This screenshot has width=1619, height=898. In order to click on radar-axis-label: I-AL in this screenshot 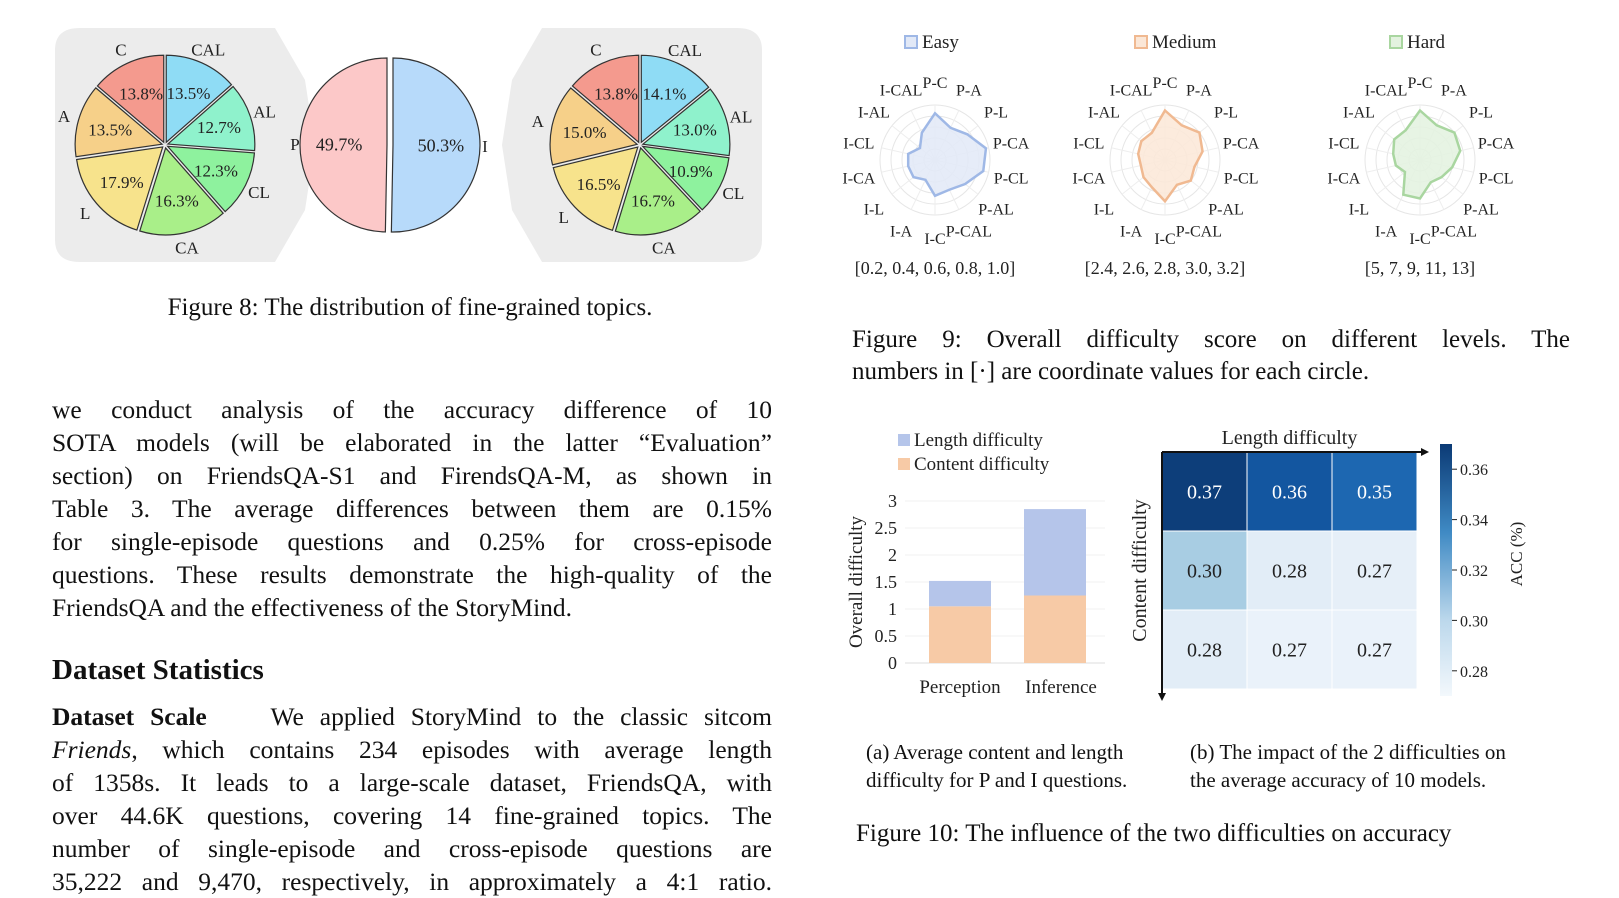, I will do `click(1104, 112)`.